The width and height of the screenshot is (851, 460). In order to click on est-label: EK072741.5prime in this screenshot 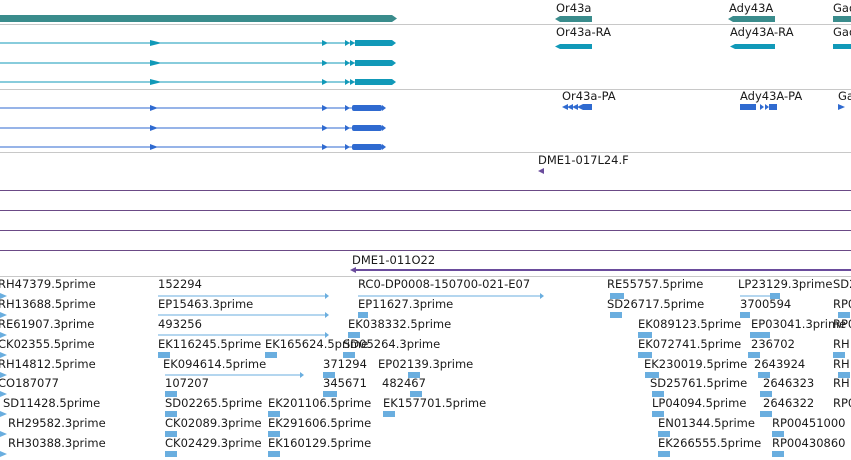, I will do `click(690, 344)`.